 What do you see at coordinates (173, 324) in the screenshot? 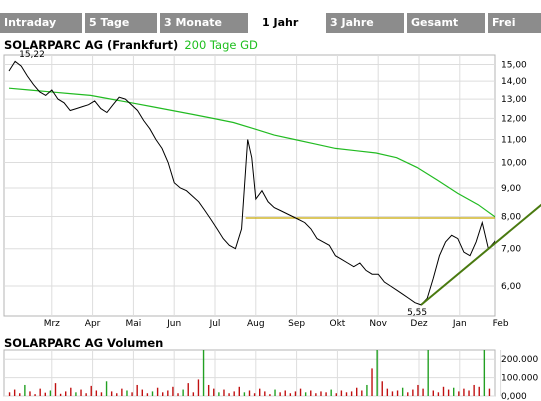
I see `x-tick-label: Jun` at bounding box center [173, 324].